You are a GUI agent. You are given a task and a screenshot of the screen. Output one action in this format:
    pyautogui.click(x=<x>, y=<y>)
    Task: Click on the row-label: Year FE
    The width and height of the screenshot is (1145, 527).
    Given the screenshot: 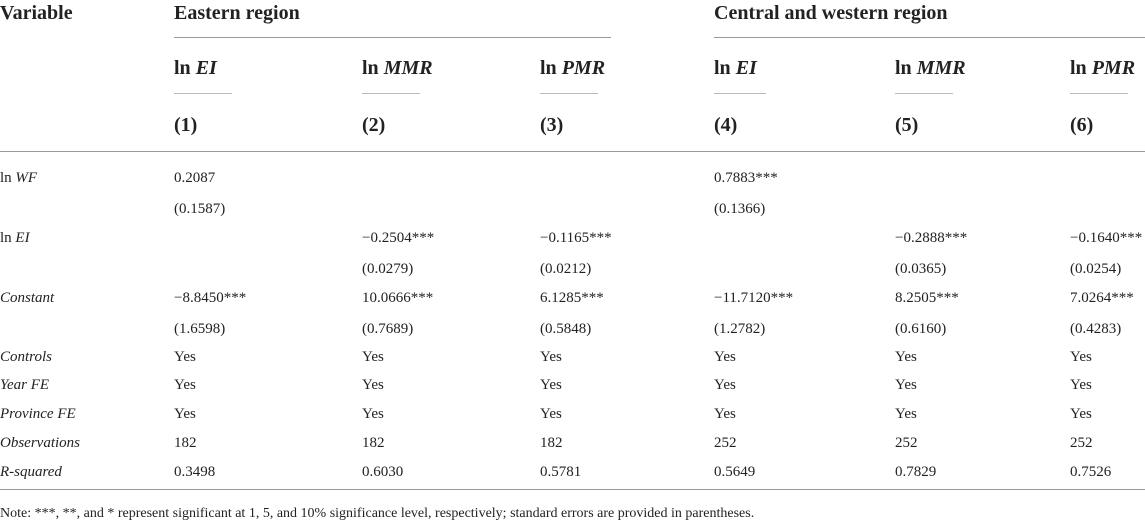 What is the action you would take?
    pyautogui.click(x=24, y=385)
    